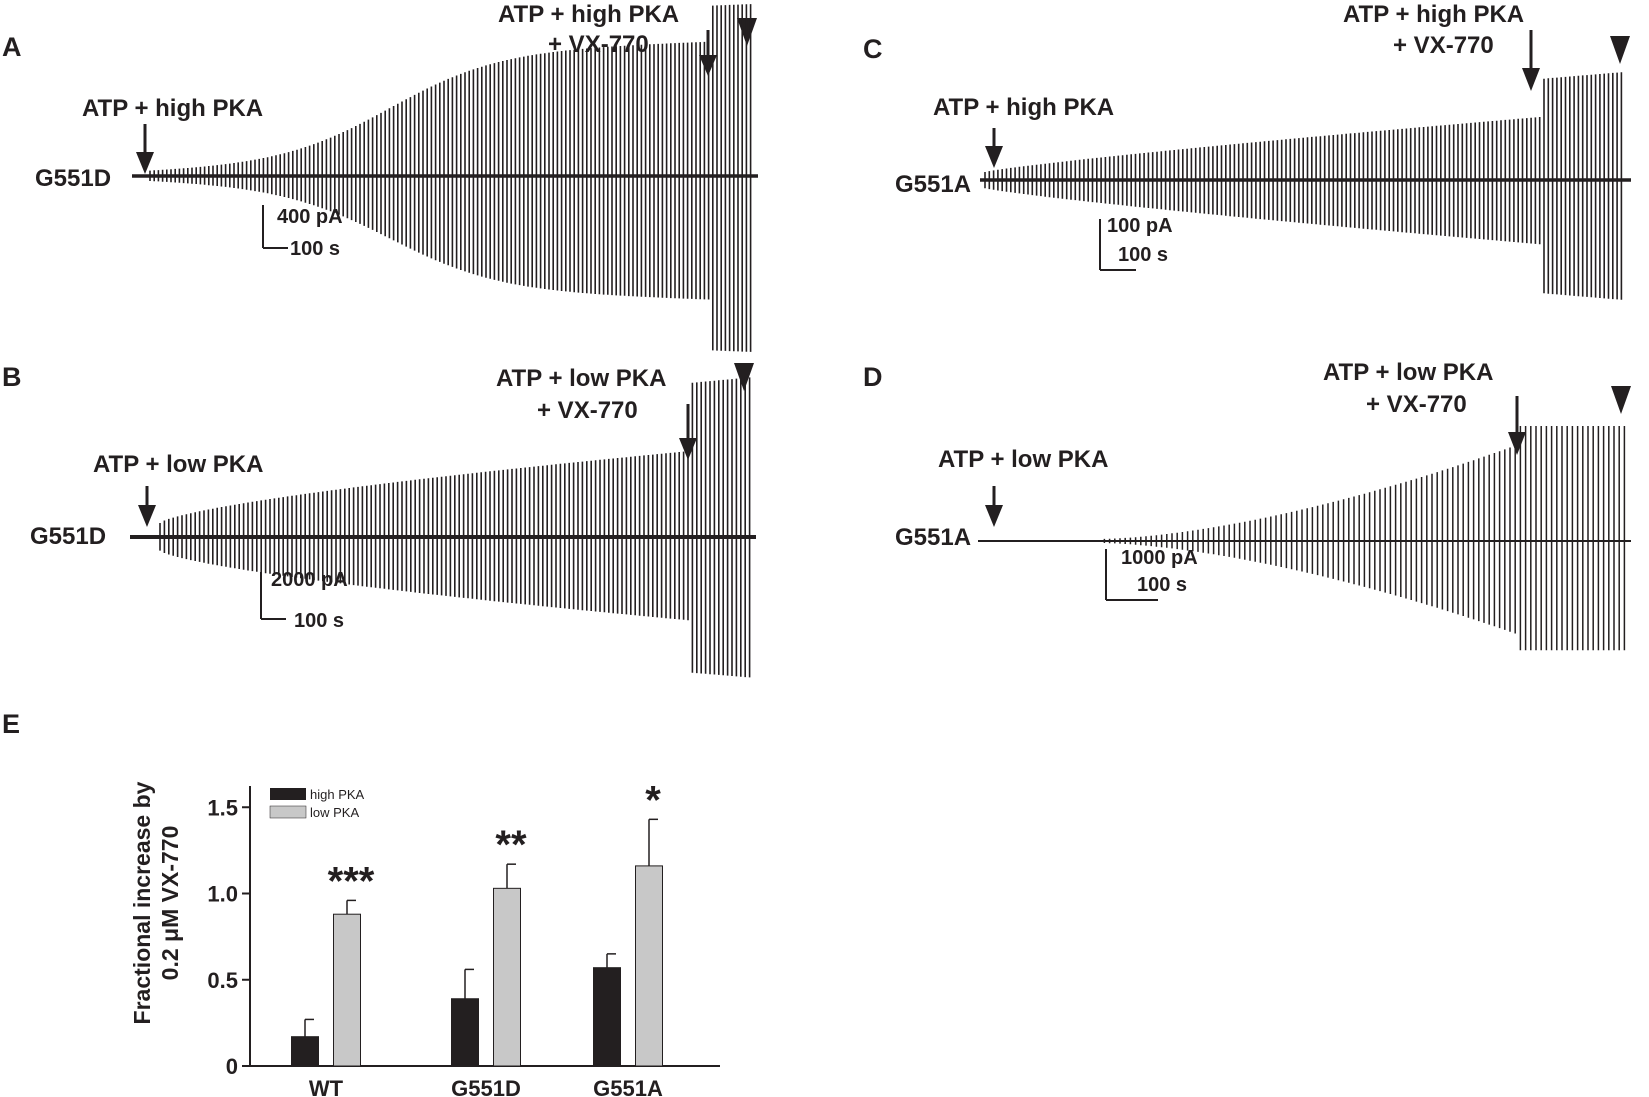 The height and width of the screenshot is (1097, 1649). What do you see at coordinates (588, 14) in the screenshot?
I see `panel-a-second-arrow-label-1: ATP + high PKA` at bounding box center [588, 14].